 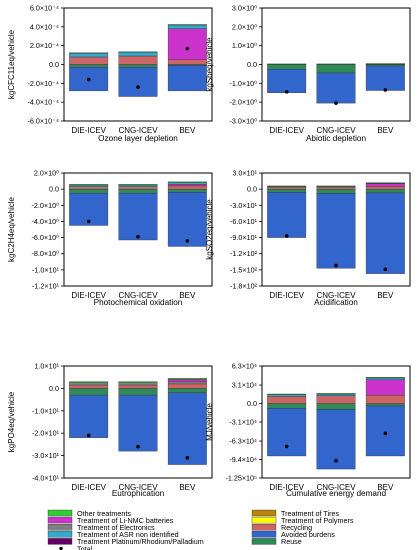 I want to click on y-tick-label: 3.1×10⁴, so click(x=244, y=385).